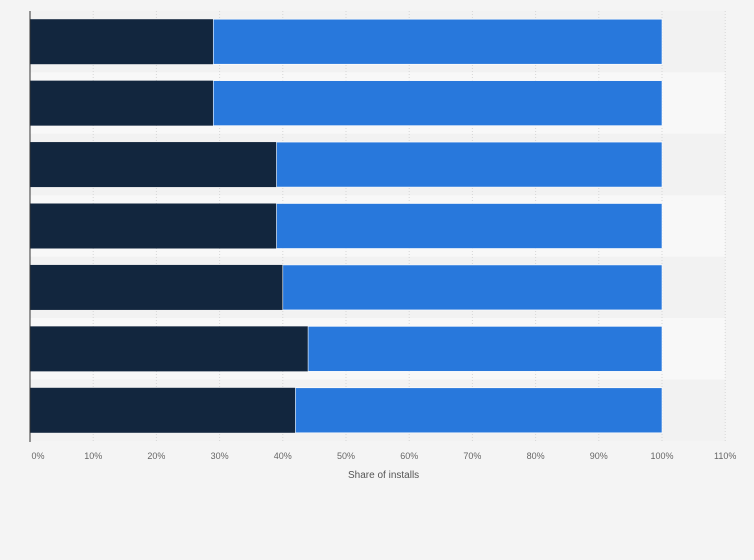 This screenshot has width=754, height=560. What do you see at coordinates (472, 456) in the screenshot?
I see `x-tick-label: 70%` at bounding box center [472, 456].